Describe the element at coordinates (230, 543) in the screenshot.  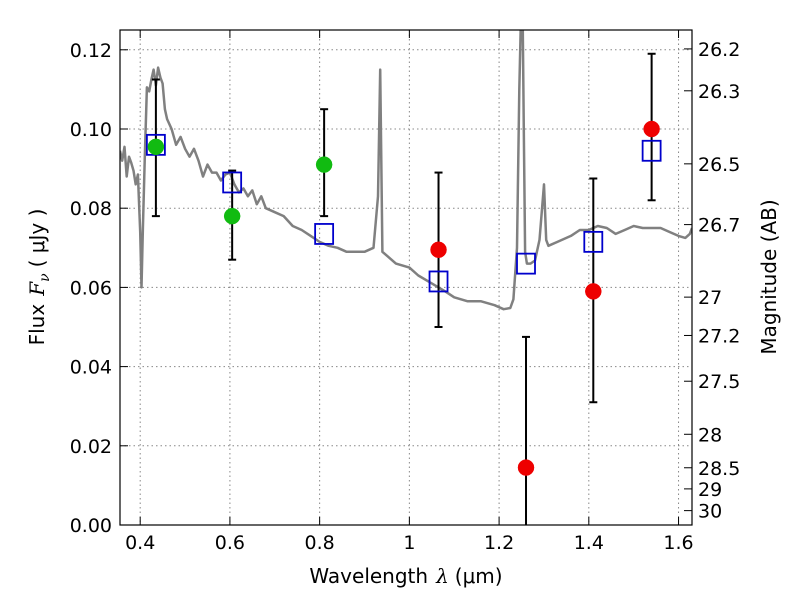
I see `x-tick-label-1: 0.6` at that location.